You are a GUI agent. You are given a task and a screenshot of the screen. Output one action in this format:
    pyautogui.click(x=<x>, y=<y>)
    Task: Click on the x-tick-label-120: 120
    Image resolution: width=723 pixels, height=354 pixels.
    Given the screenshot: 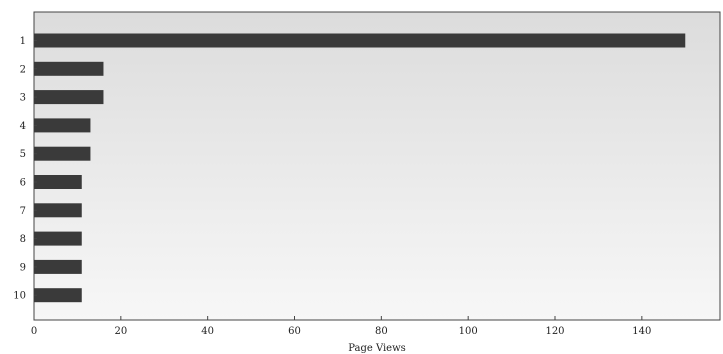 What is the action you would take?
    pyautogui.click(x=554, y=331)
    